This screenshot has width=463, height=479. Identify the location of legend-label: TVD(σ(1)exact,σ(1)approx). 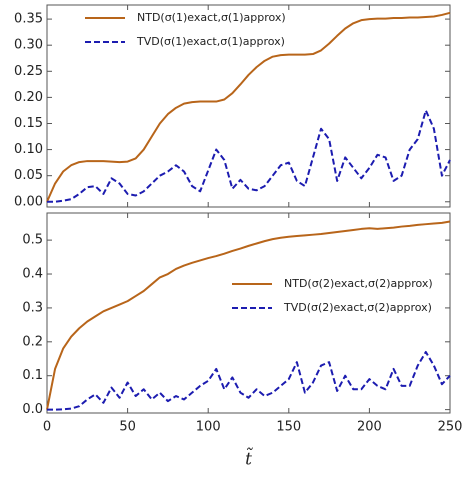
(210, 41).